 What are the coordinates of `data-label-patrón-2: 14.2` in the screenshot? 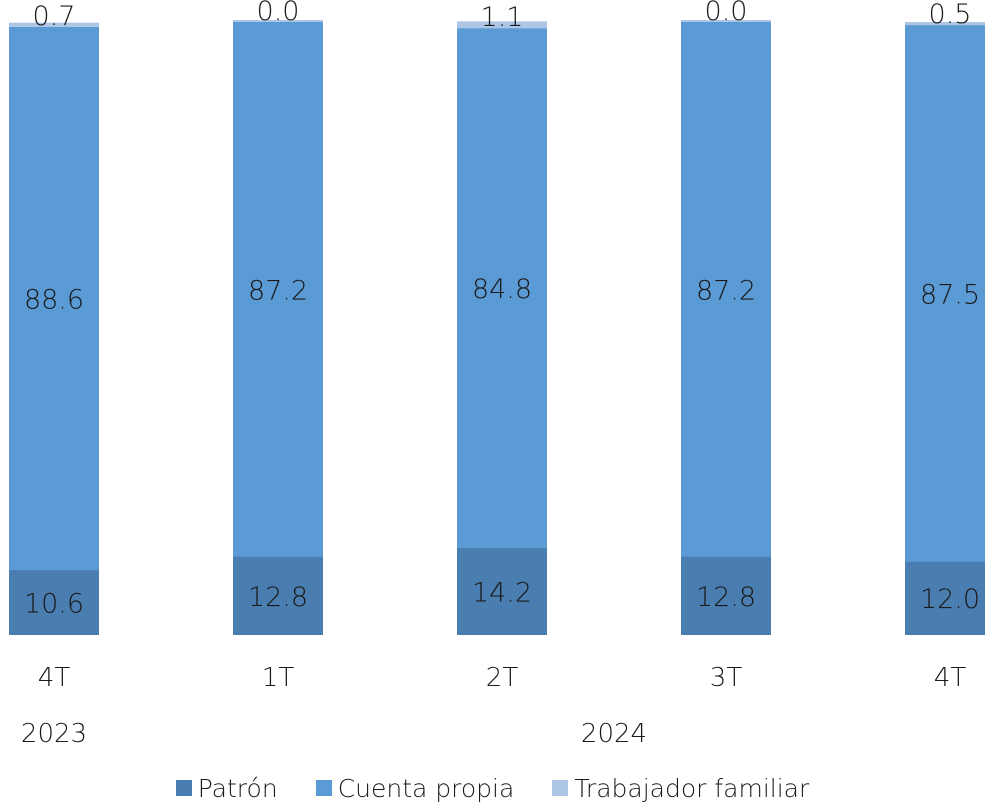 It's located at (502, 592).